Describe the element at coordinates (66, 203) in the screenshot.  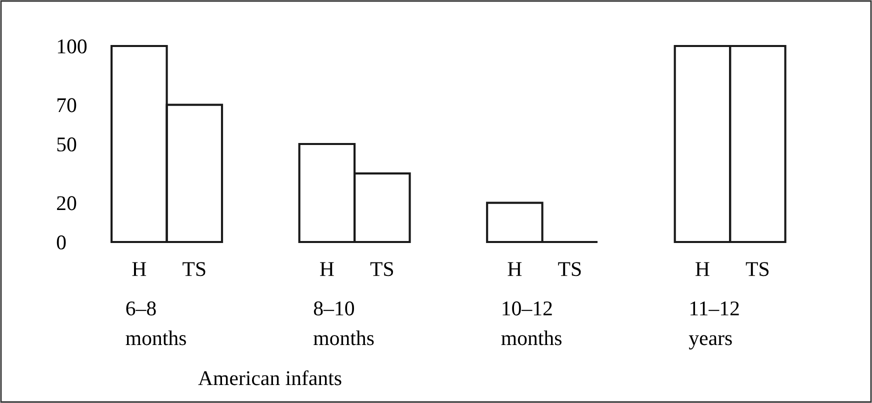
I see `y-tick-label: 20` at that location.